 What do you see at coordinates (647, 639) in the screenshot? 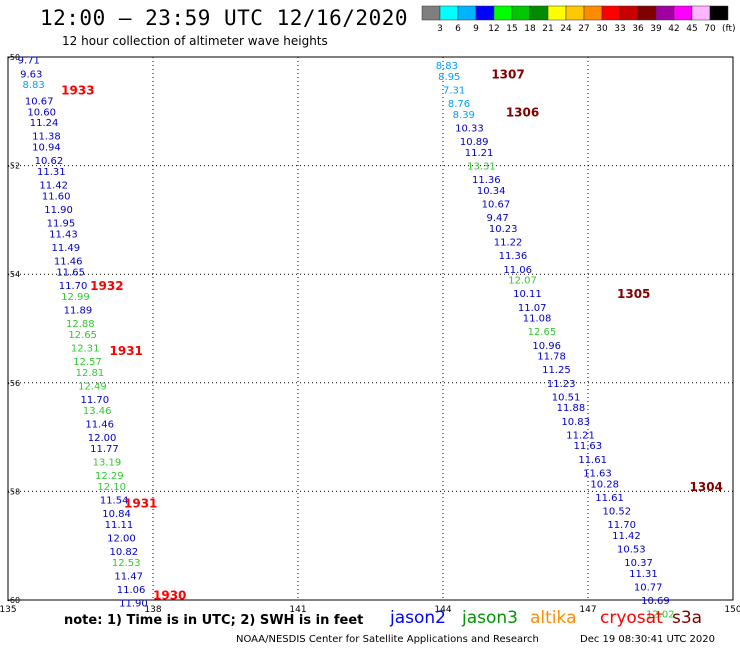
I see `generated-timestamp: Dec 19 08:30:41 UTC 2020` at bounding box center [647, 639].